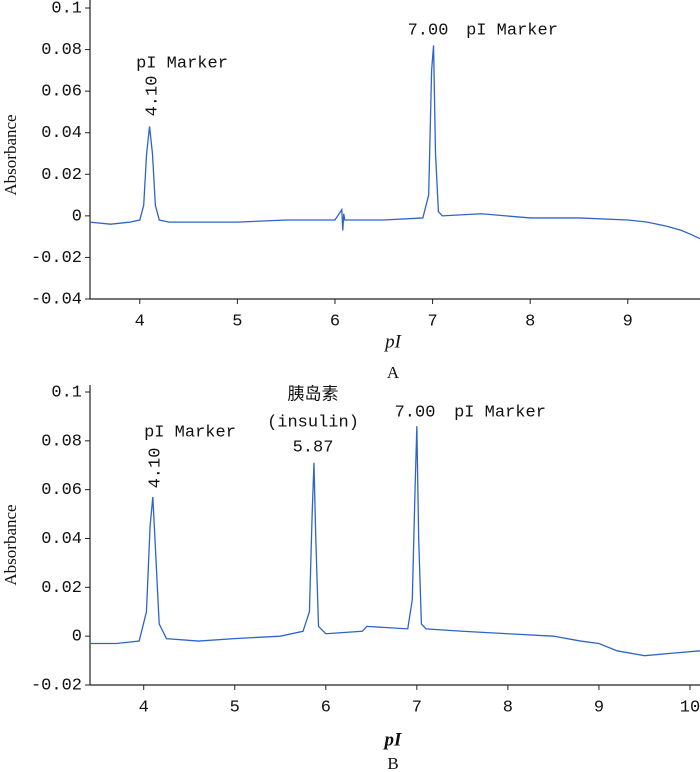 Image resolution: width=700 pixels, height=772 pixels. What do you see at coordinates (392, 763) in the screenshot?
I see `panel-label: B` at bounding box center [392, 763].